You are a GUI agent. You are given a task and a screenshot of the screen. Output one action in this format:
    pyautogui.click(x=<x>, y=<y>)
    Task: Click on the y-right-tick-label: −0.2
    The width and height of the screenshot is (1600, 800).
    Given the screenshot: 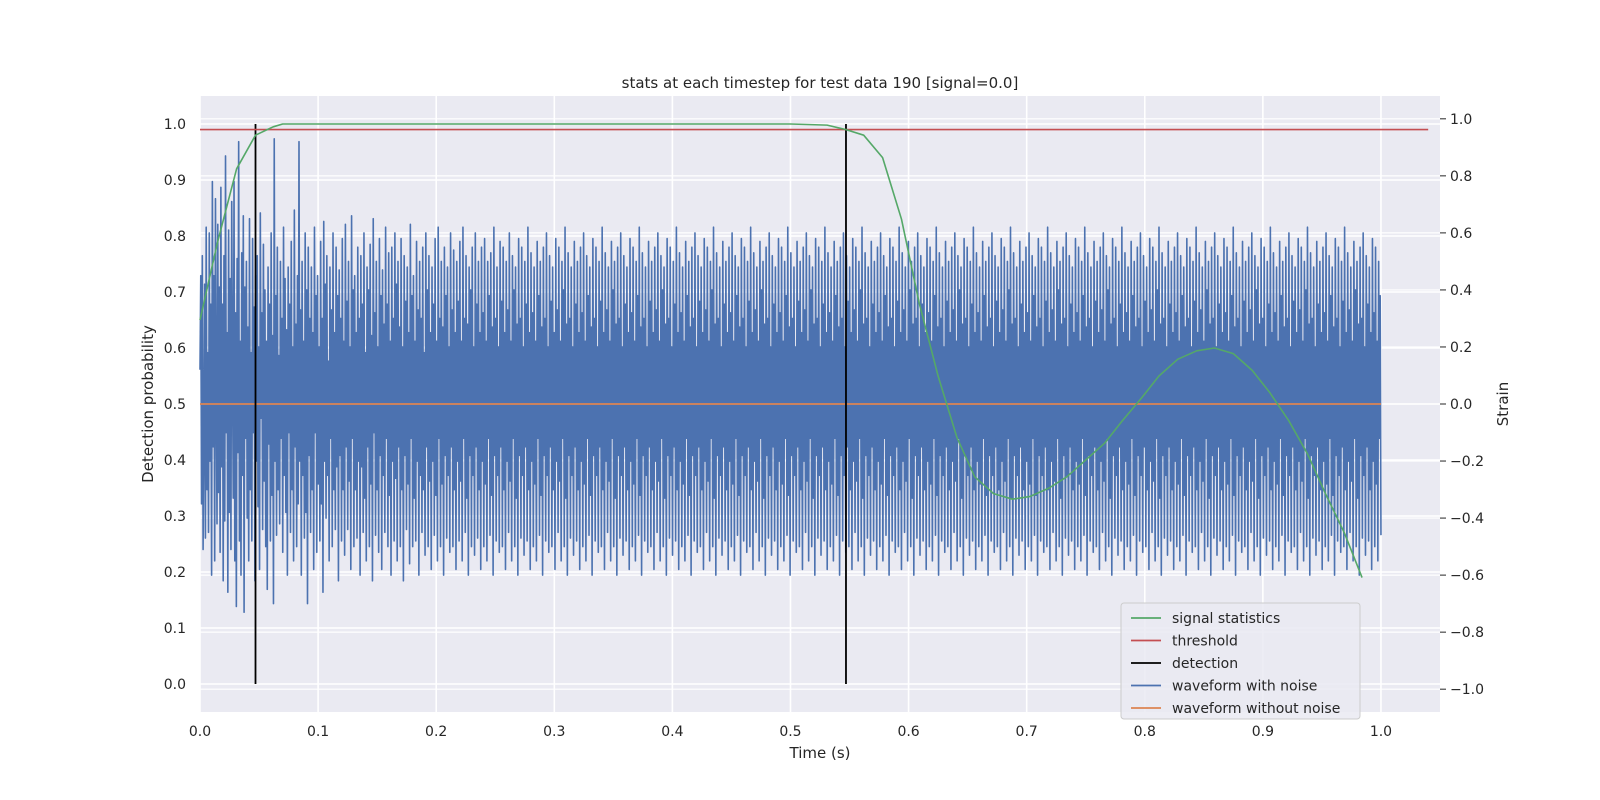 What is the action you would take?
    pyautogui.click(x=1467, y=462)
    